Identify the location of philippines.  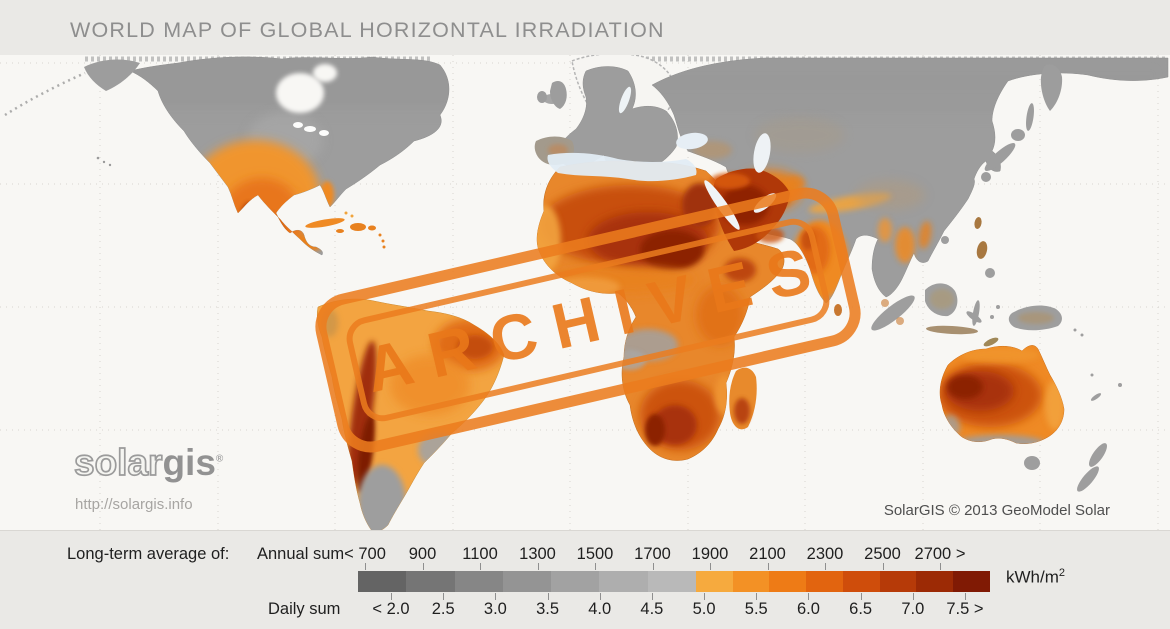
(982, 250).